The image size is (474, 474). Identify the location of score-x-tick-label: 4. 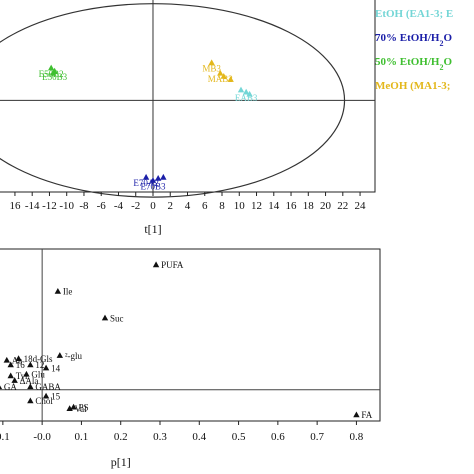
(188, 206).